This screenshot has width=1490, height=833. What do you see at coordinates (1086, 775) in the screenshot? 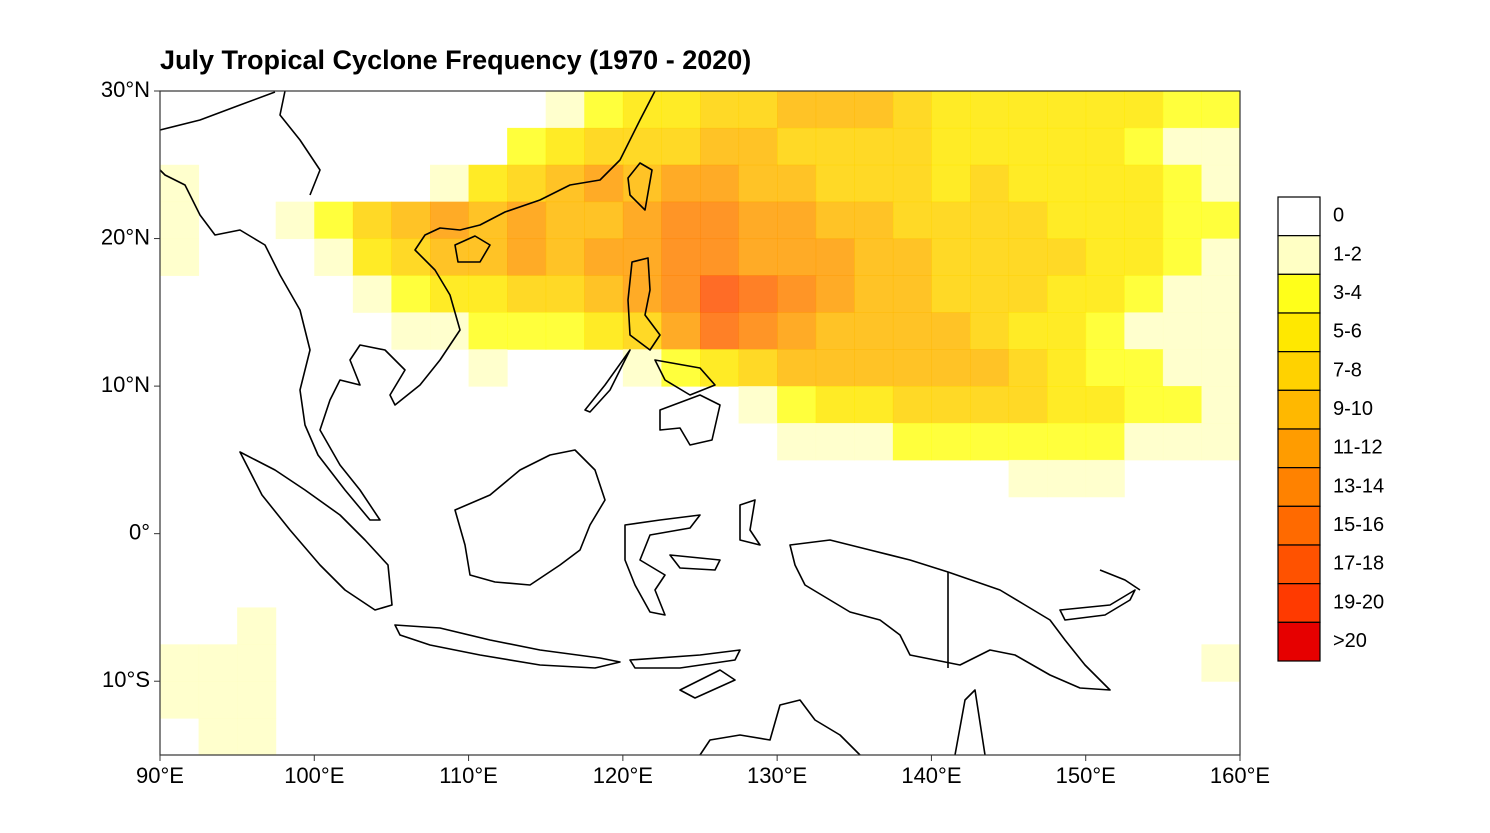
I see `x-tick-label: 150°E` at bounding box center [1086, 775].